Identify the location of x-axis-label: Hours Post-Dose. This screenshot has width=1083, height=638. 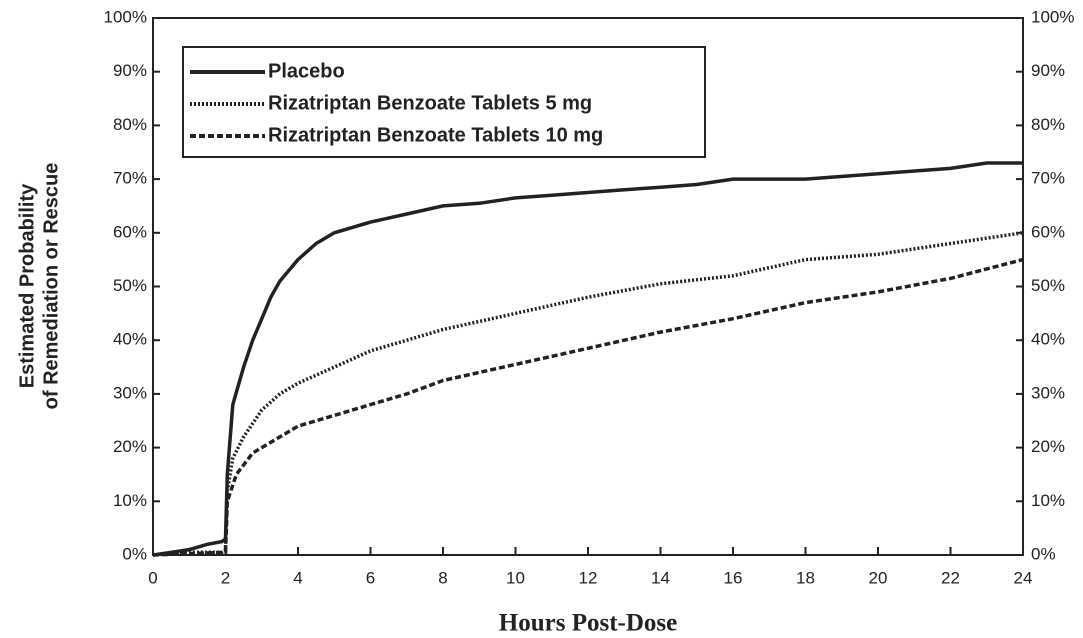
(588, 623).